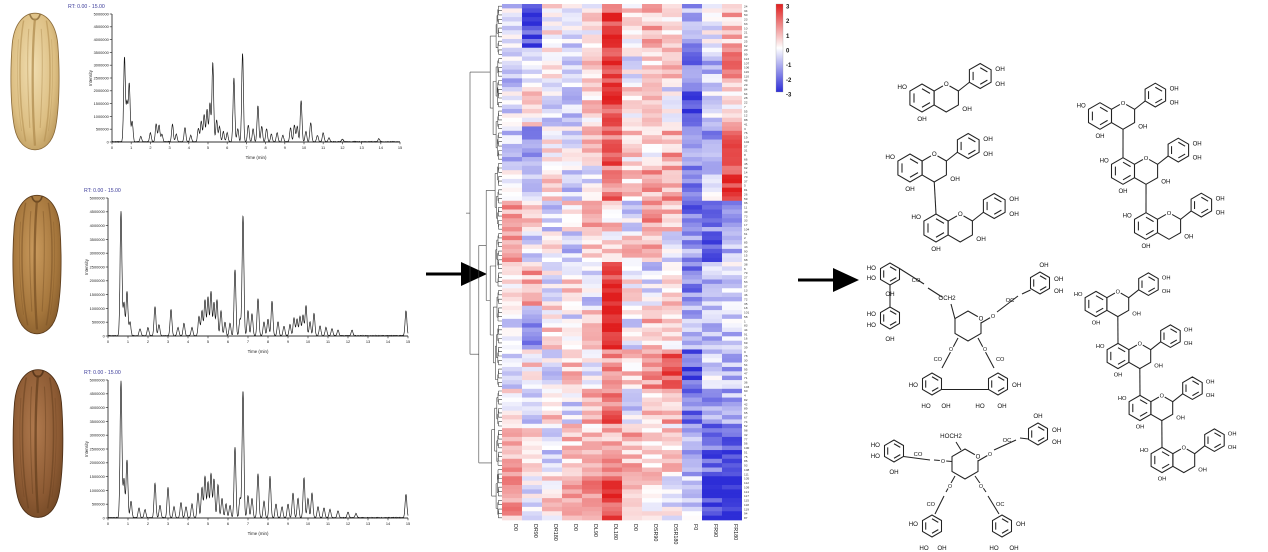 The height and width of the screenshot is (552, 1268). What do you see at coordinates (746, 286) in the screenshot?
I see `svg-text: 97` at bounding box center [746, 286].